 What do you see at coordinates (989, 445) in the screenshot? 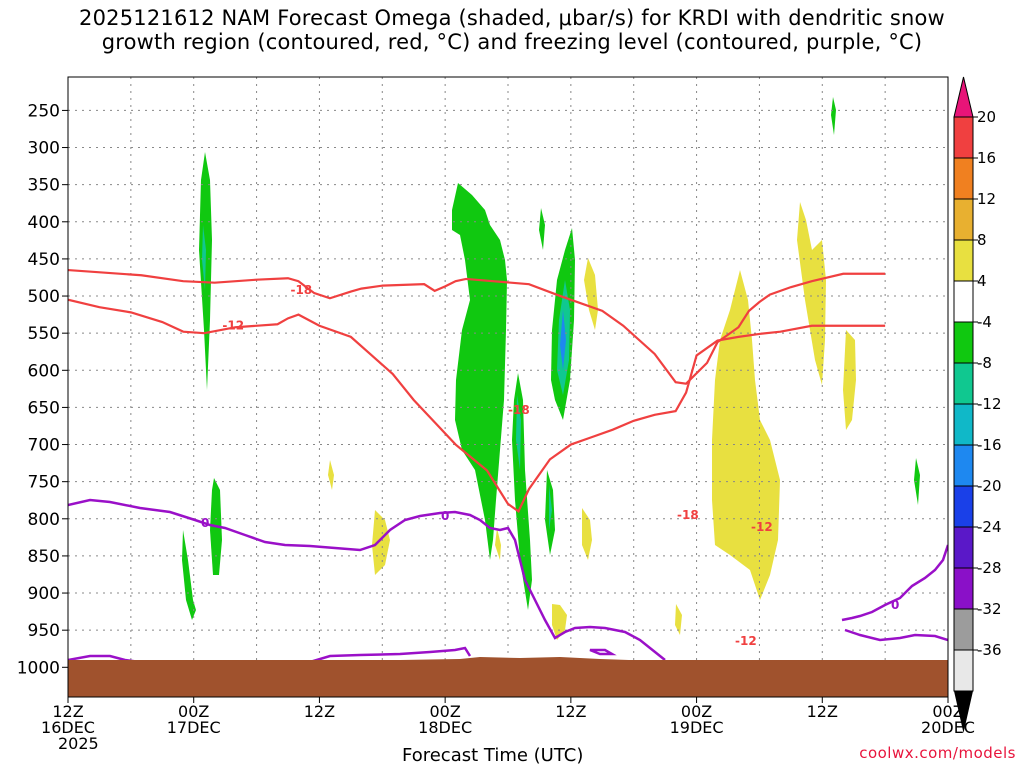
I see `colorbar-label: -16` at bounding box center [989, 445].